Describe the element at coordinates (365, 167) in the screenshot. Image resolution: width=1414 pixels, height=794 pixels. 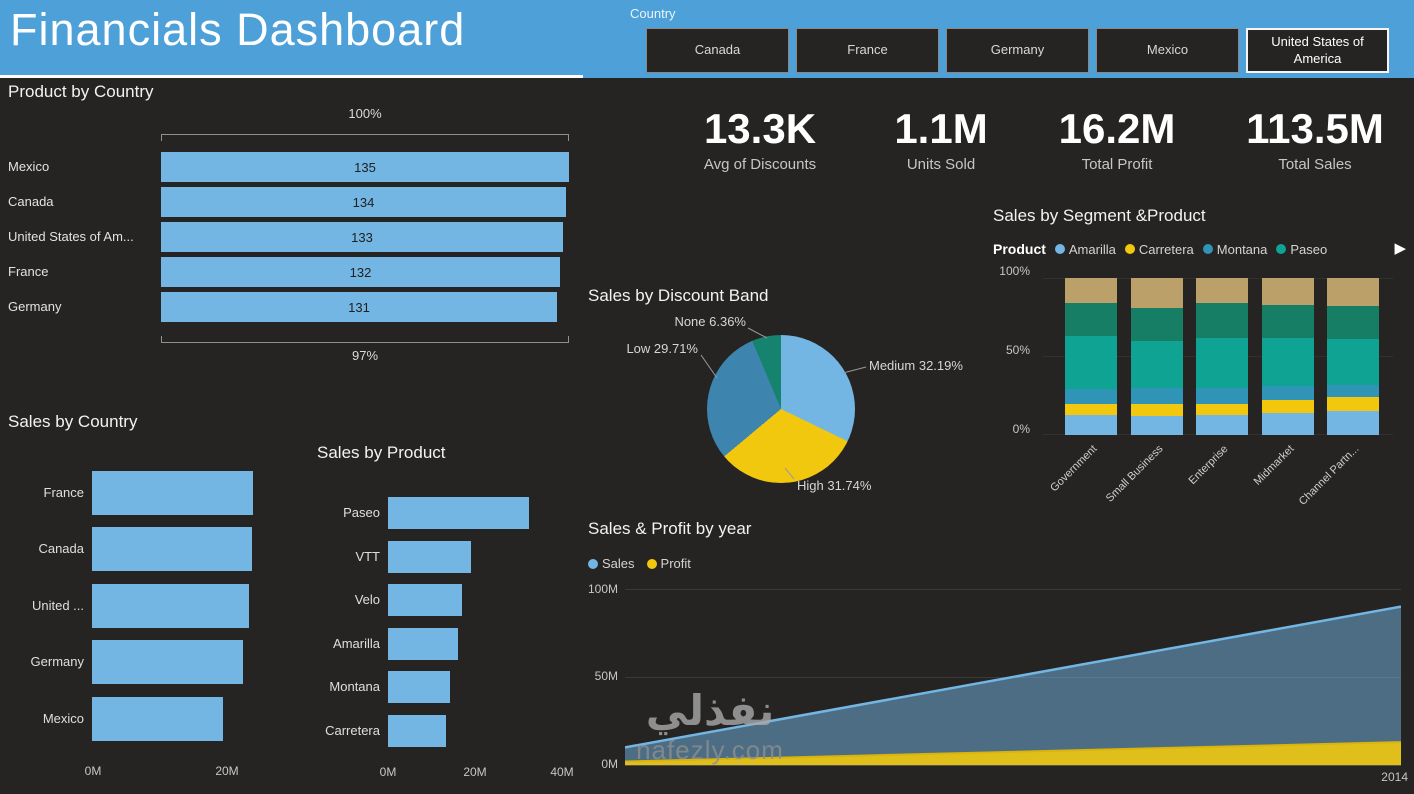
I see `bar: 135` at that location.